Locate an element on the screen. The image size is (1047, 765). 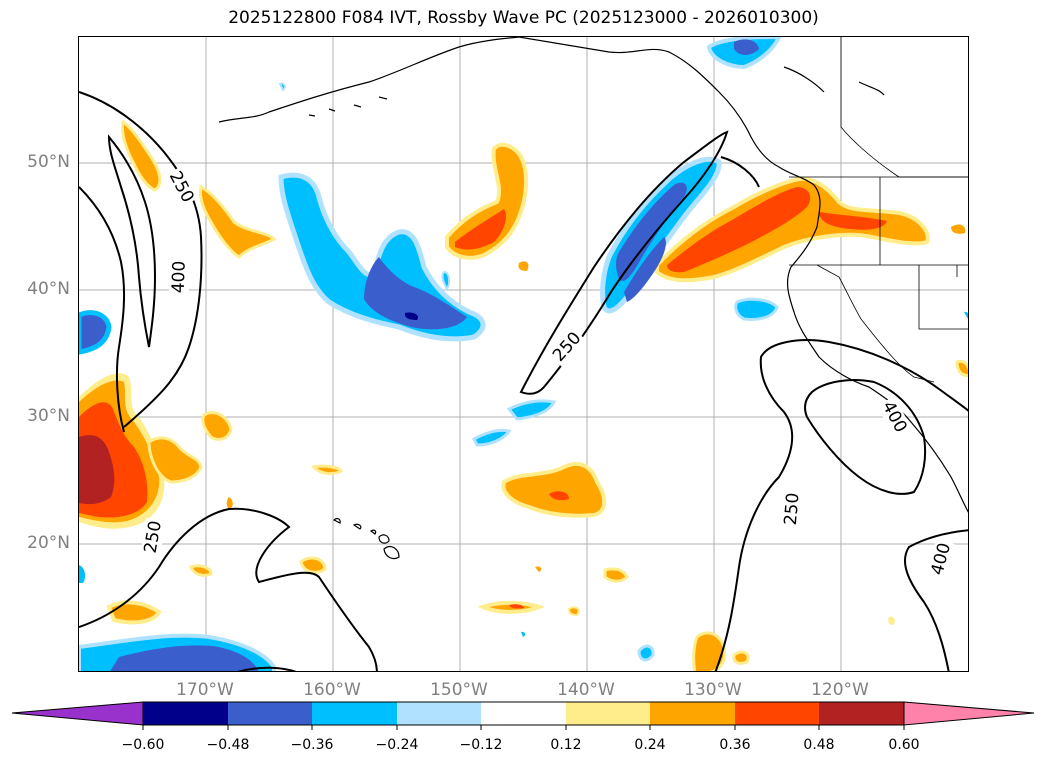
colorbar-tick: 0.12 is located at coordinates (566, 745).